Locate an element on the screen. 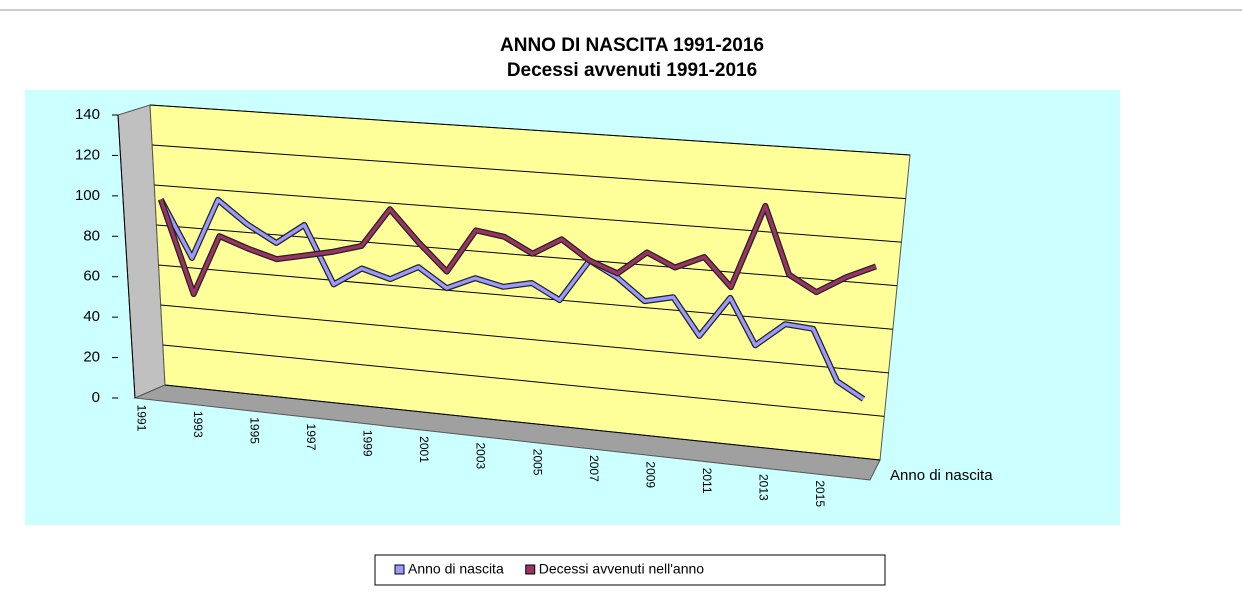 The height and width of the screenshot is (592, 1242). chart-title: ANNO DI NASCITA 1991-2016 is located at coordinates (632, 45).